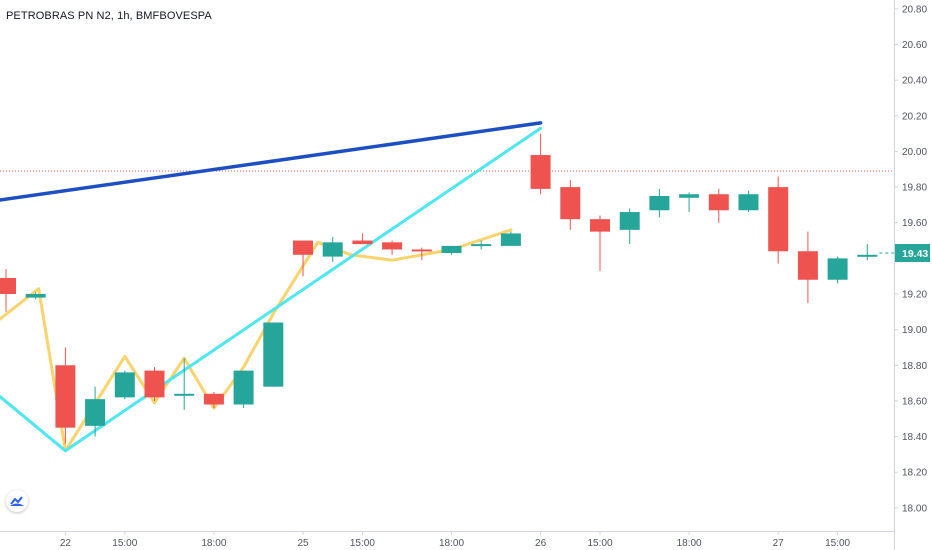 Image resolution: width=932 pixels, height=550 pixels. I want to click on last-price-badge-bg, so click(912, 253).